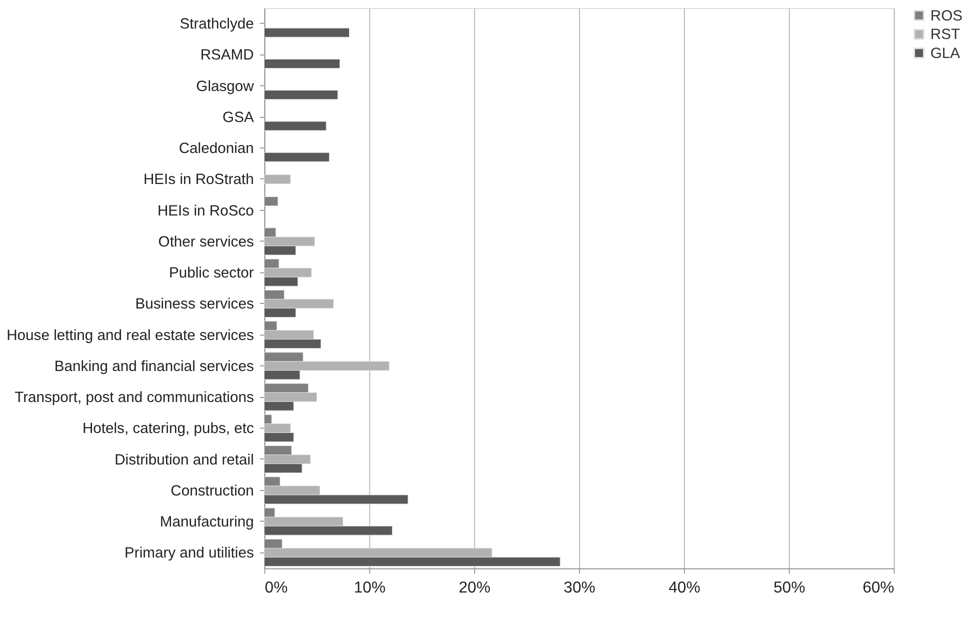 The height and width of the screenshot is (625, 968). Describe the element at coordinates (184, 460) in the screenshot. I see `y-tick-label: Distribution and retail` at that location.